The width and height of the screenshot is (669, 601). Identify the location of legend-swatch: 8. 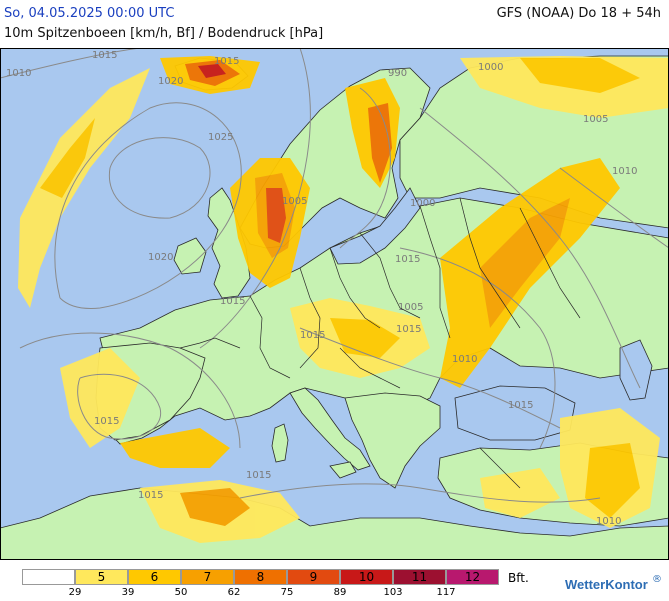
(260, 577).